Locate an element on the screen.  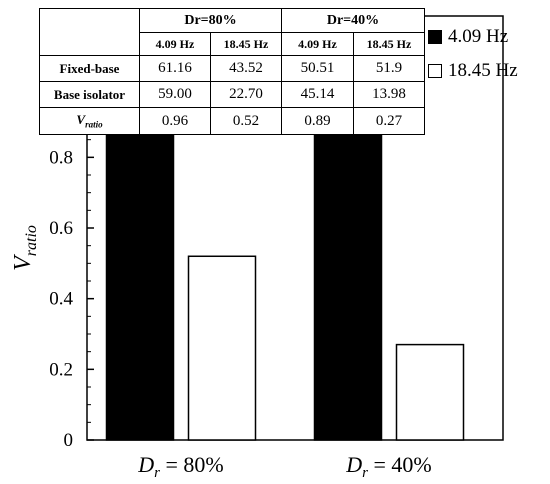
table-row-label: Vratio is located at coordinates (89, 121).